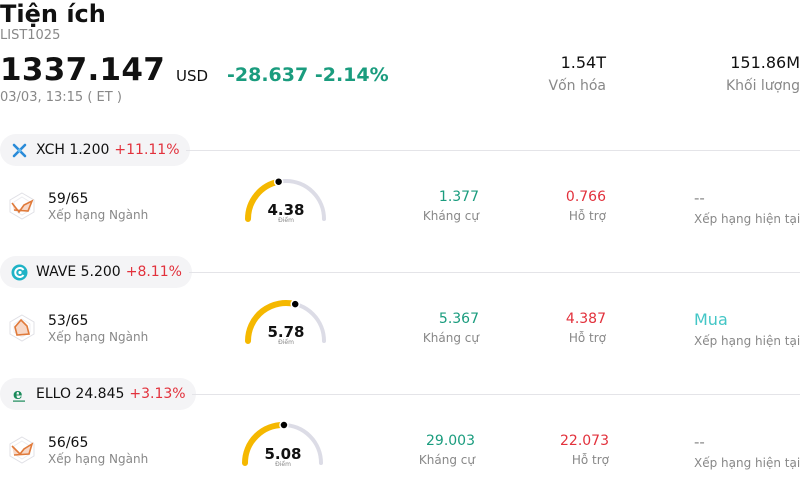 This screenshot has height=488, width=800. I want to click on wave-logo-icon, so click(19, 272).